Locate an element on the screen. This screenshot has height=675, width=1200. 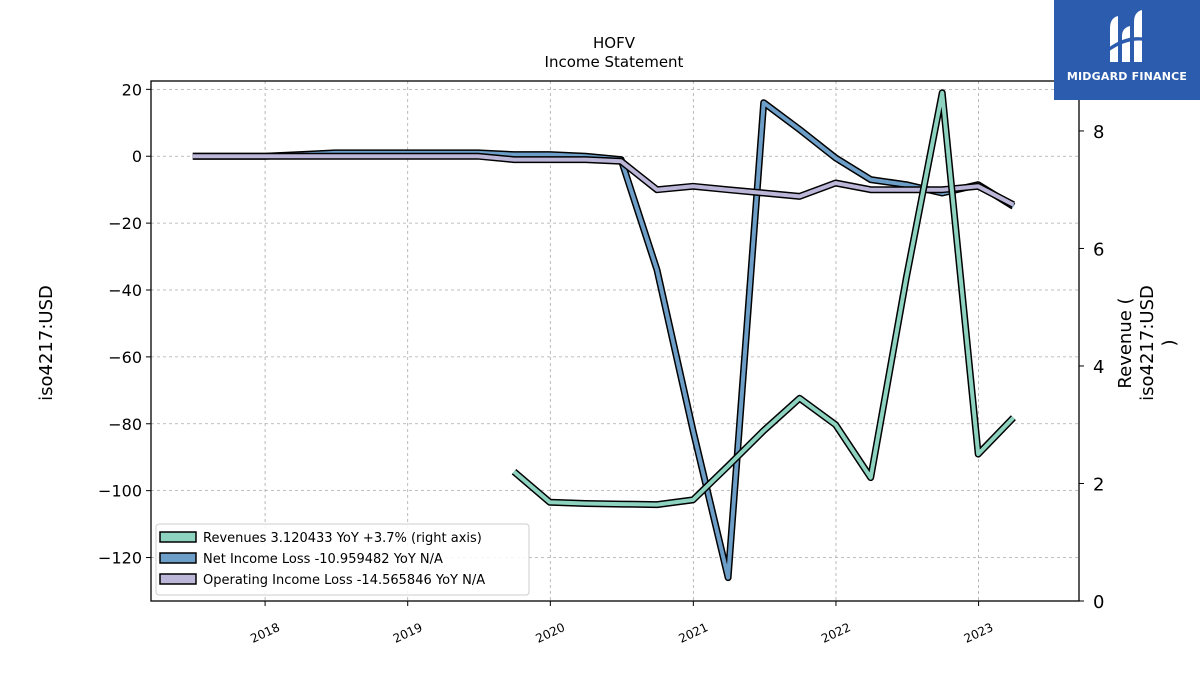
y-axis-label-right: Revenue ( iso4217:USD ) is located at coordinates (1147, 343).